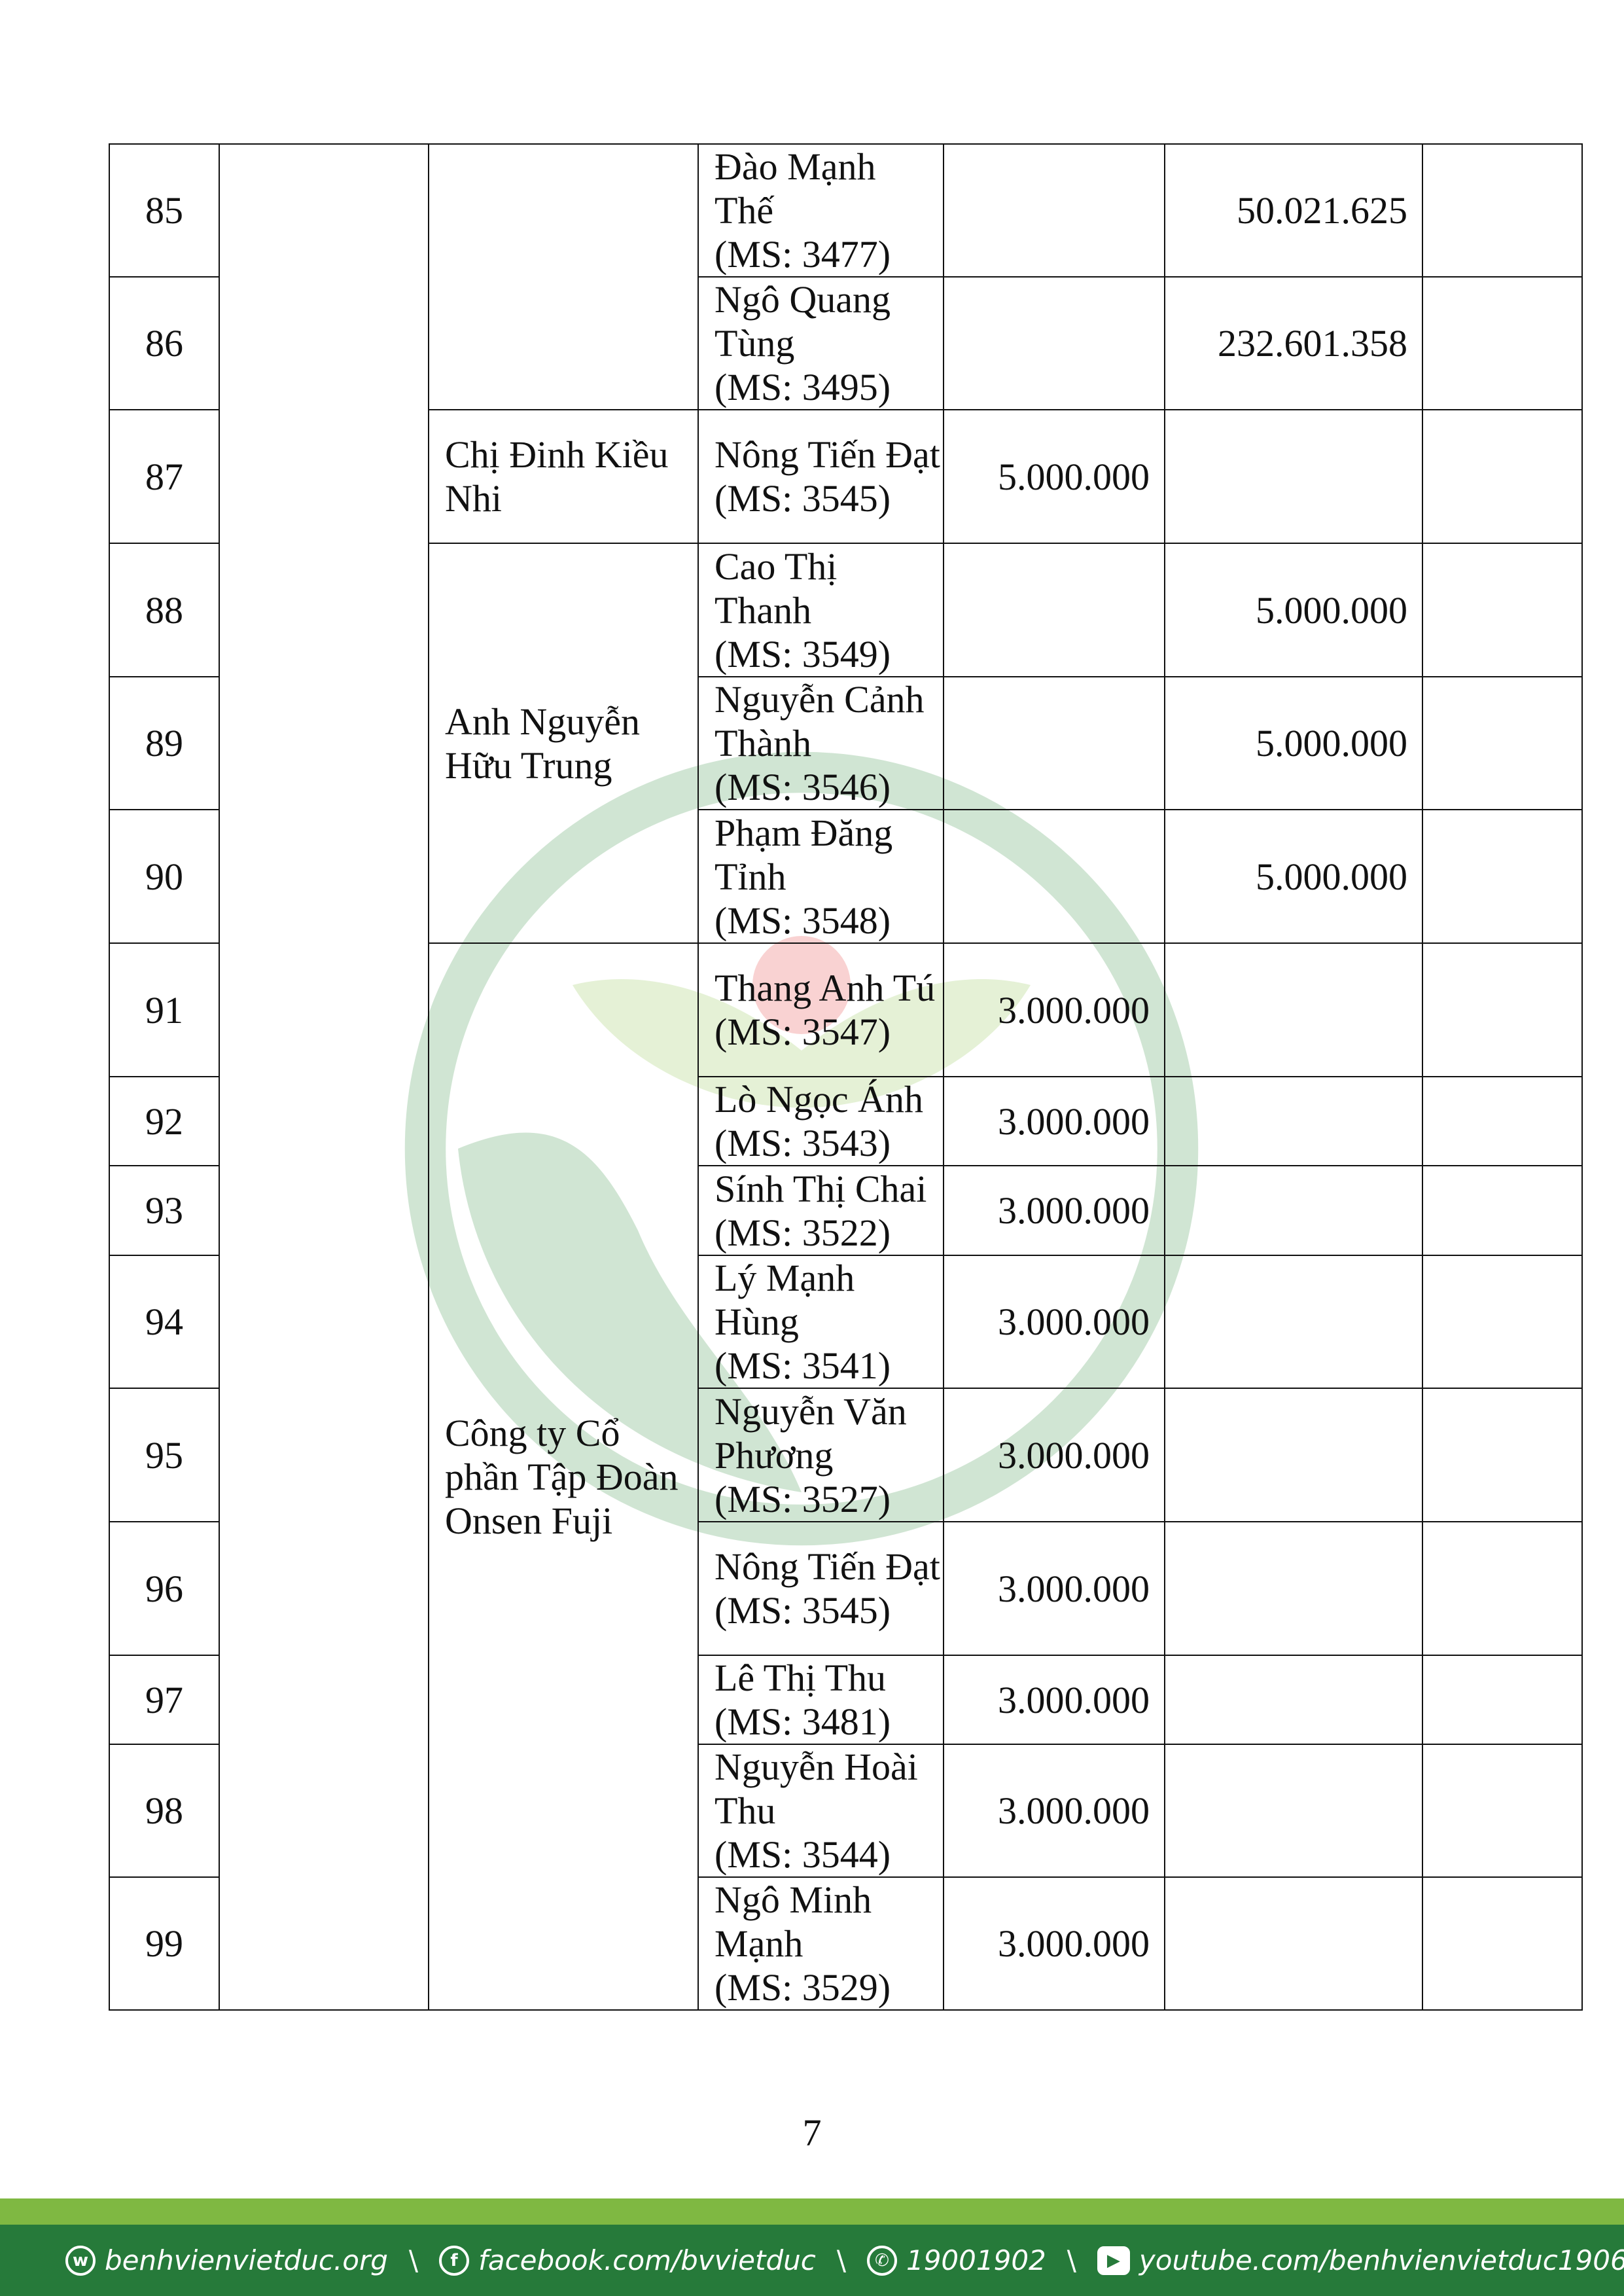 This screenshot has height=2296, width=1624. What do you see at coordinates (164, 1811) in the screenshot?
I see `row-number: 98` at bounding box center [164, 1811].